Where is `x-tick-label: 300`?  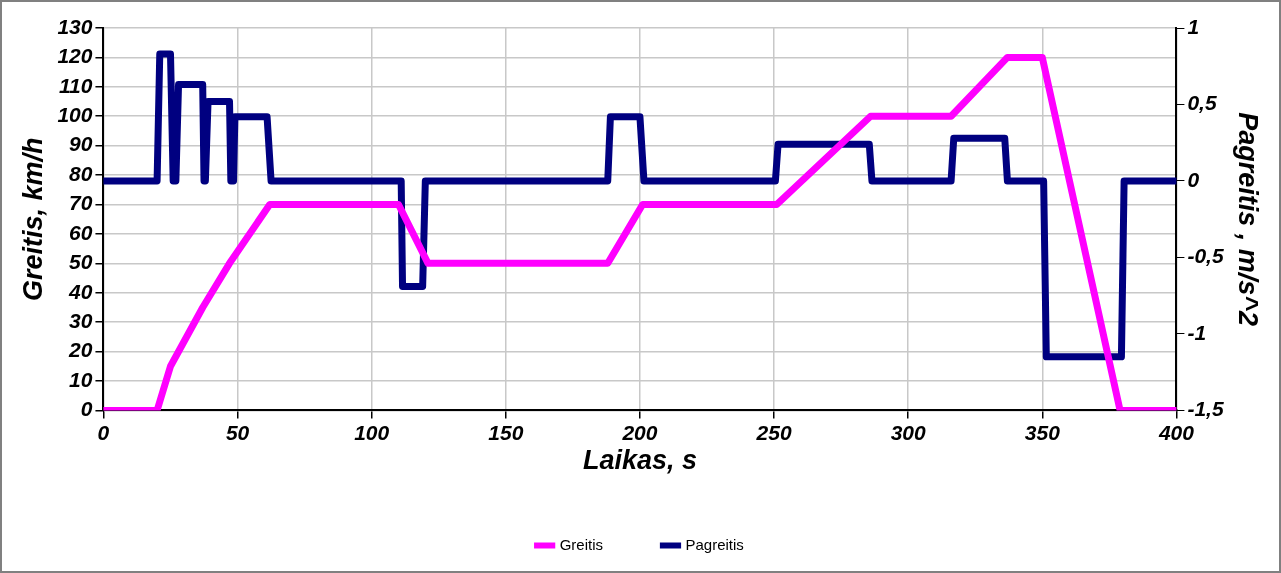 x-tick-label: 300 is located at coordinates (908, 432).